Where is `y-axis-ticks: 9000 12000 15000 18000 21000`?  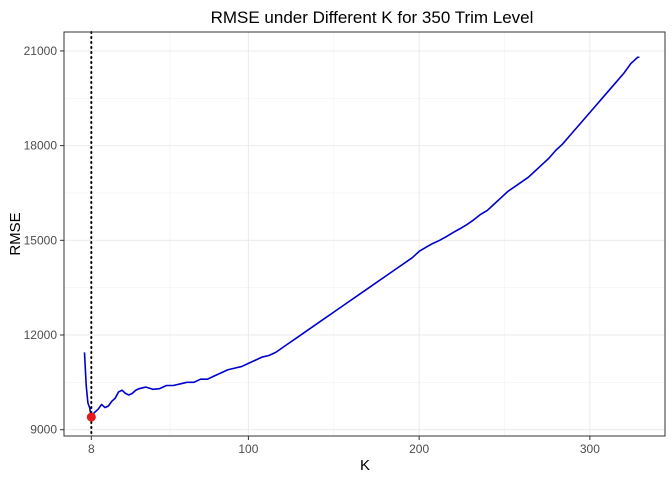
y-axis-ticks: 9000 12000 15000 18000 21000 is located at coordinates (44, 240).